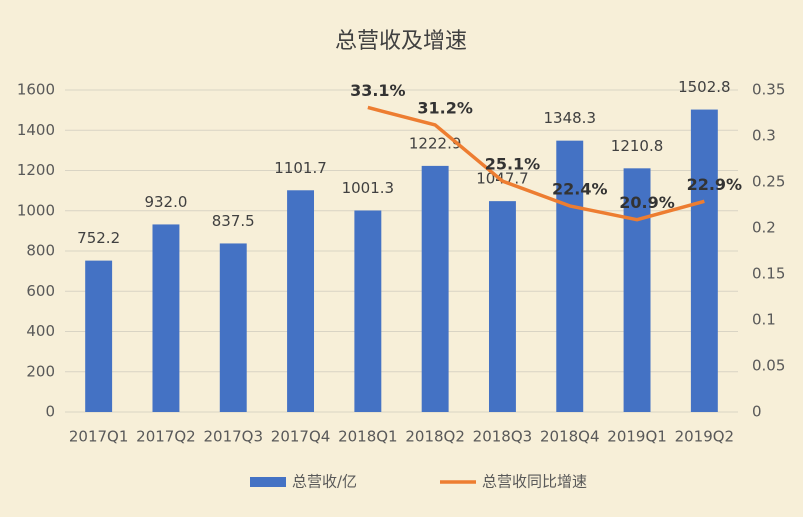 The image size is (803, 517). Describe the element at coordinates (768, 366) in the screenshot. I see `y2-tick-label: 0.05` at that location.